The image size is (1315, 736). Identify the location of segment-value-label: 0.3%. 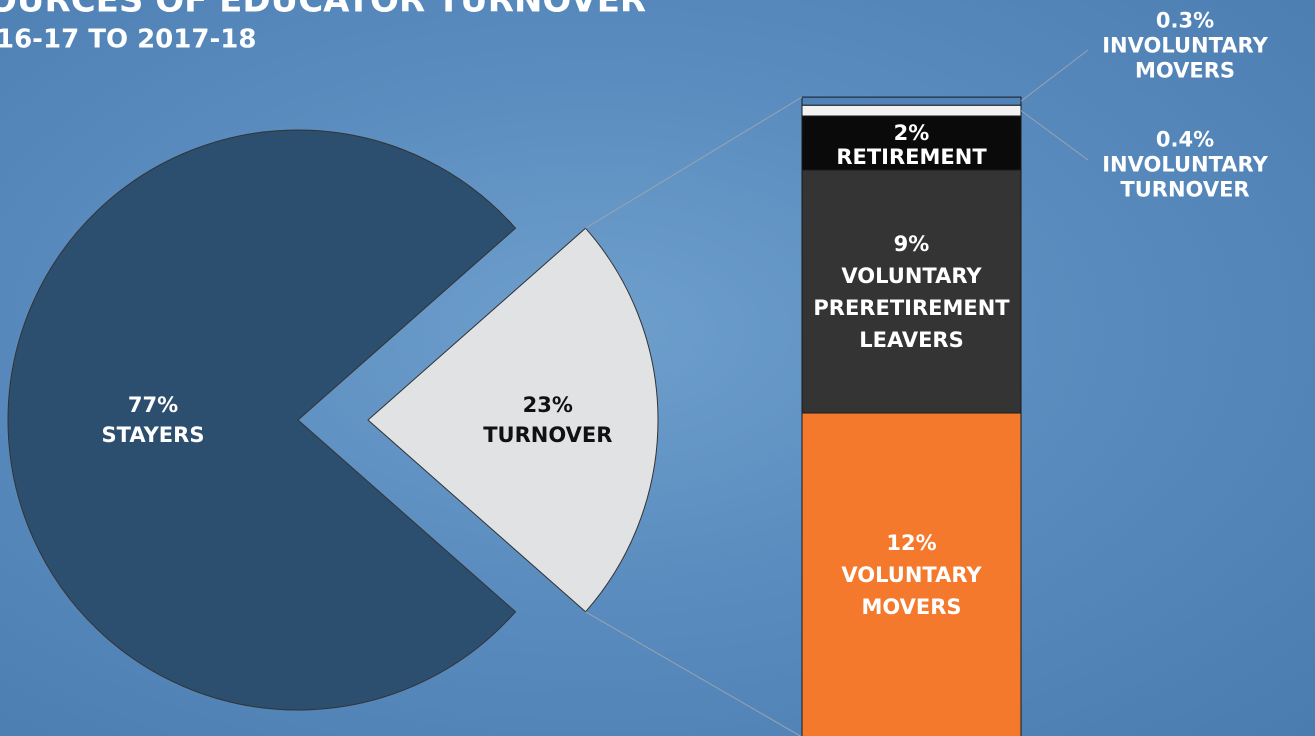
(1185, 20).